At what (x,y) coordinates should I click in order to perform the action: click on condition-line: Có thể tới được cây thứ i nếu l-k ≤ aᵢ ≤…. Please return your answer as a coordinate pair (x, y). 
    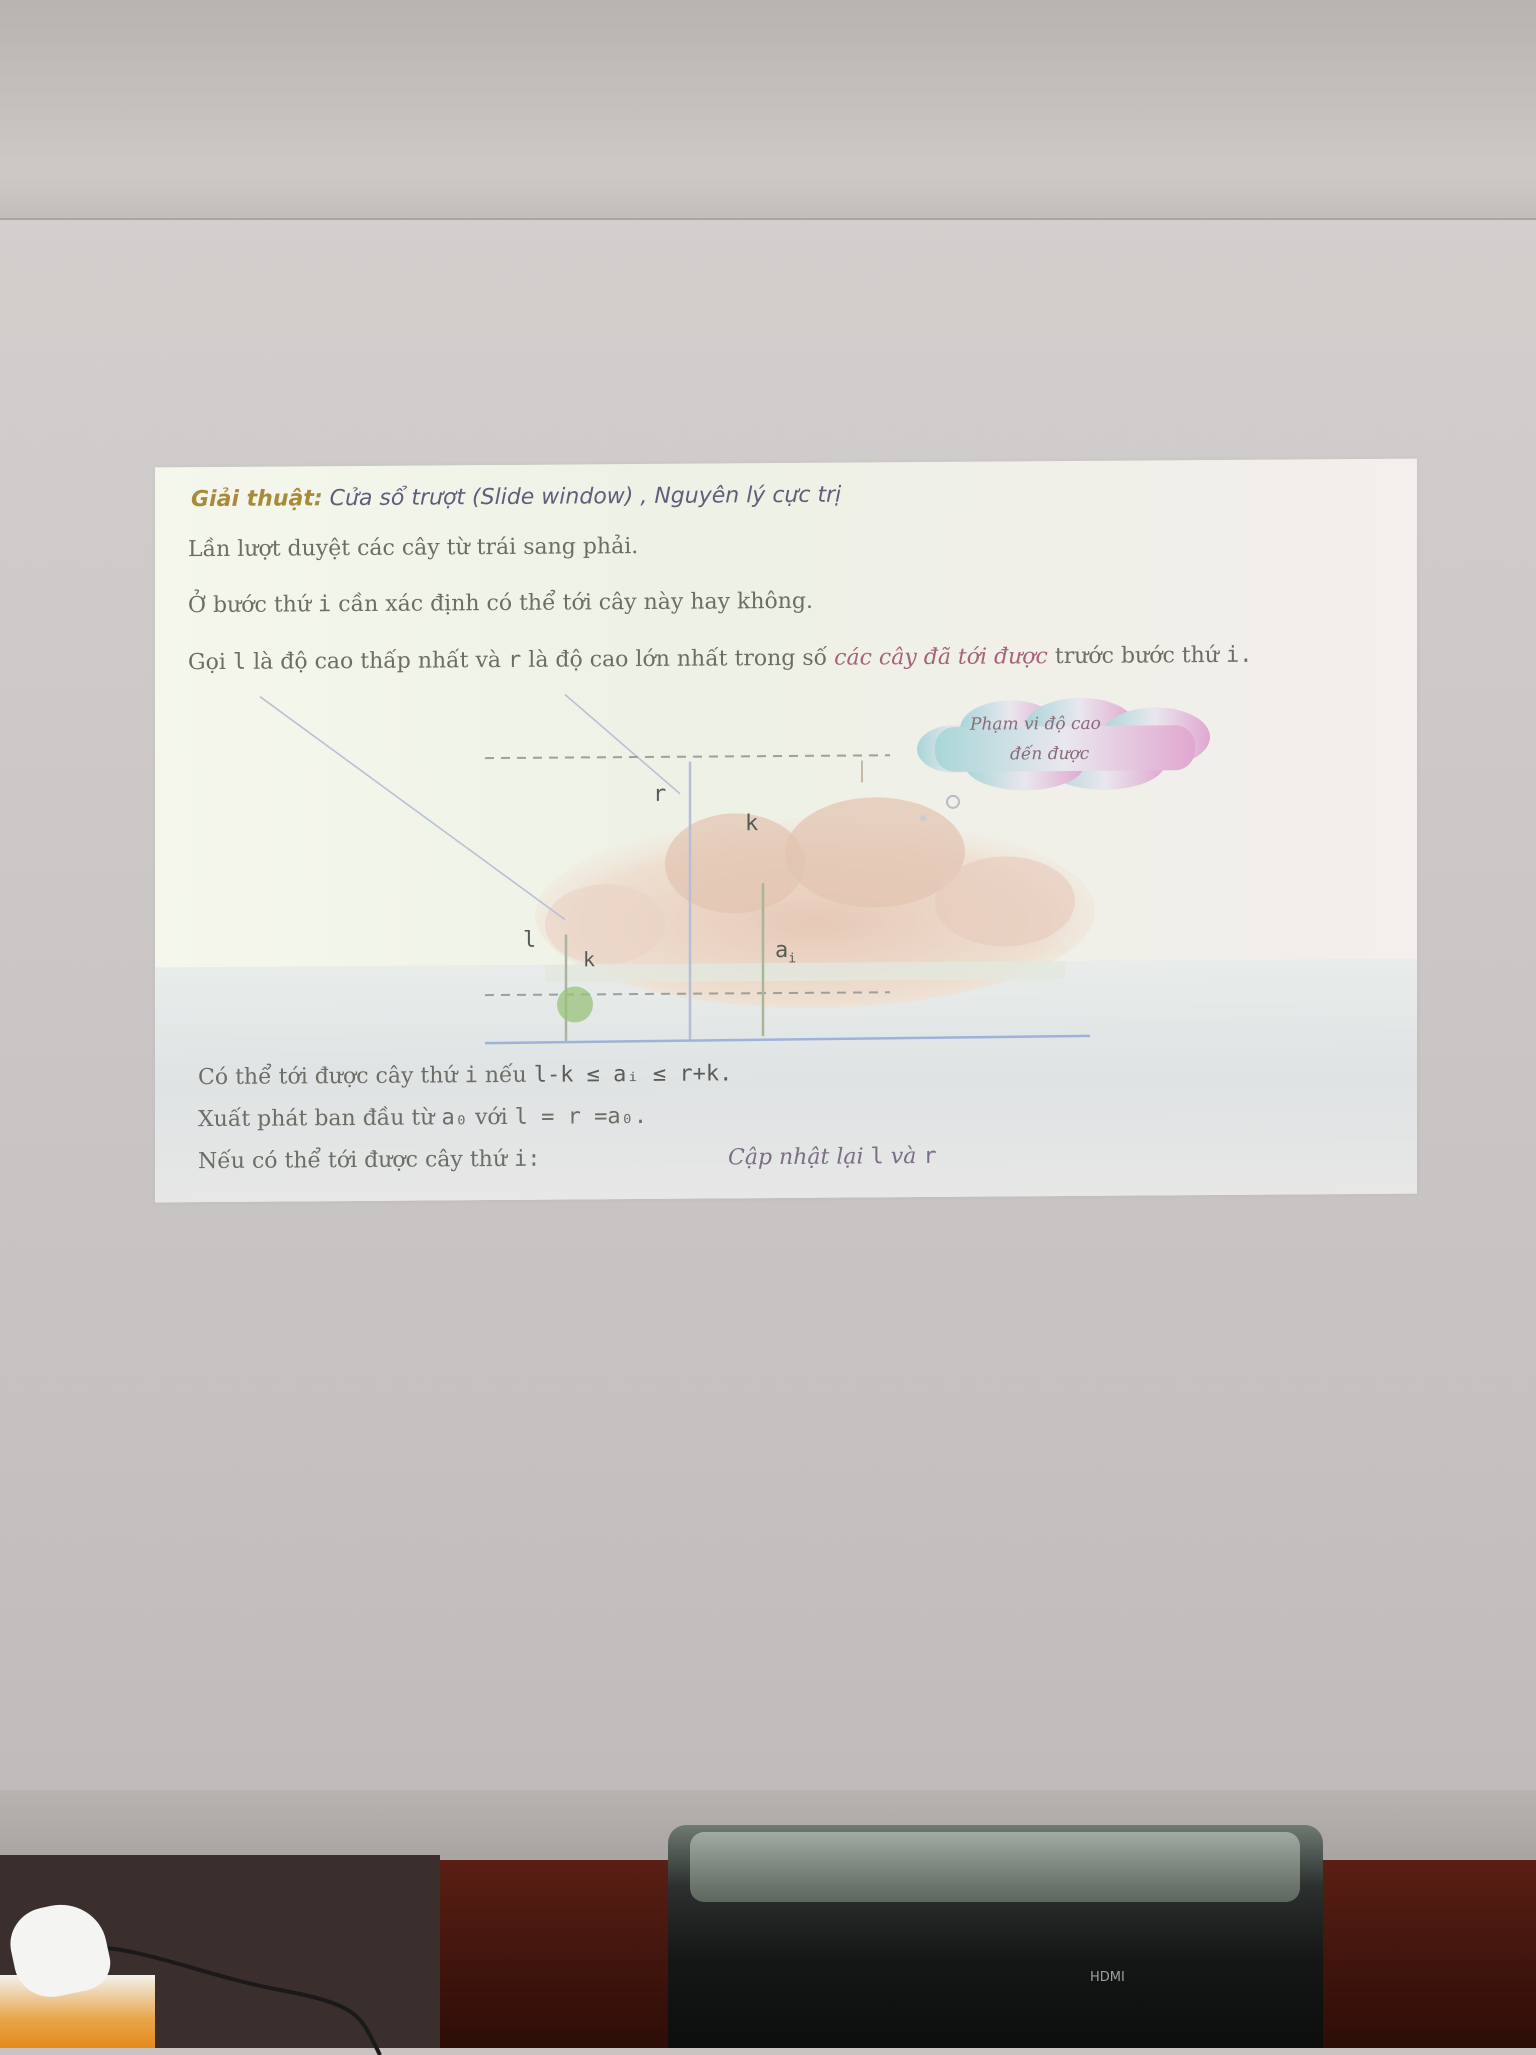
    Looking at the image, I should click on (465, 1075).